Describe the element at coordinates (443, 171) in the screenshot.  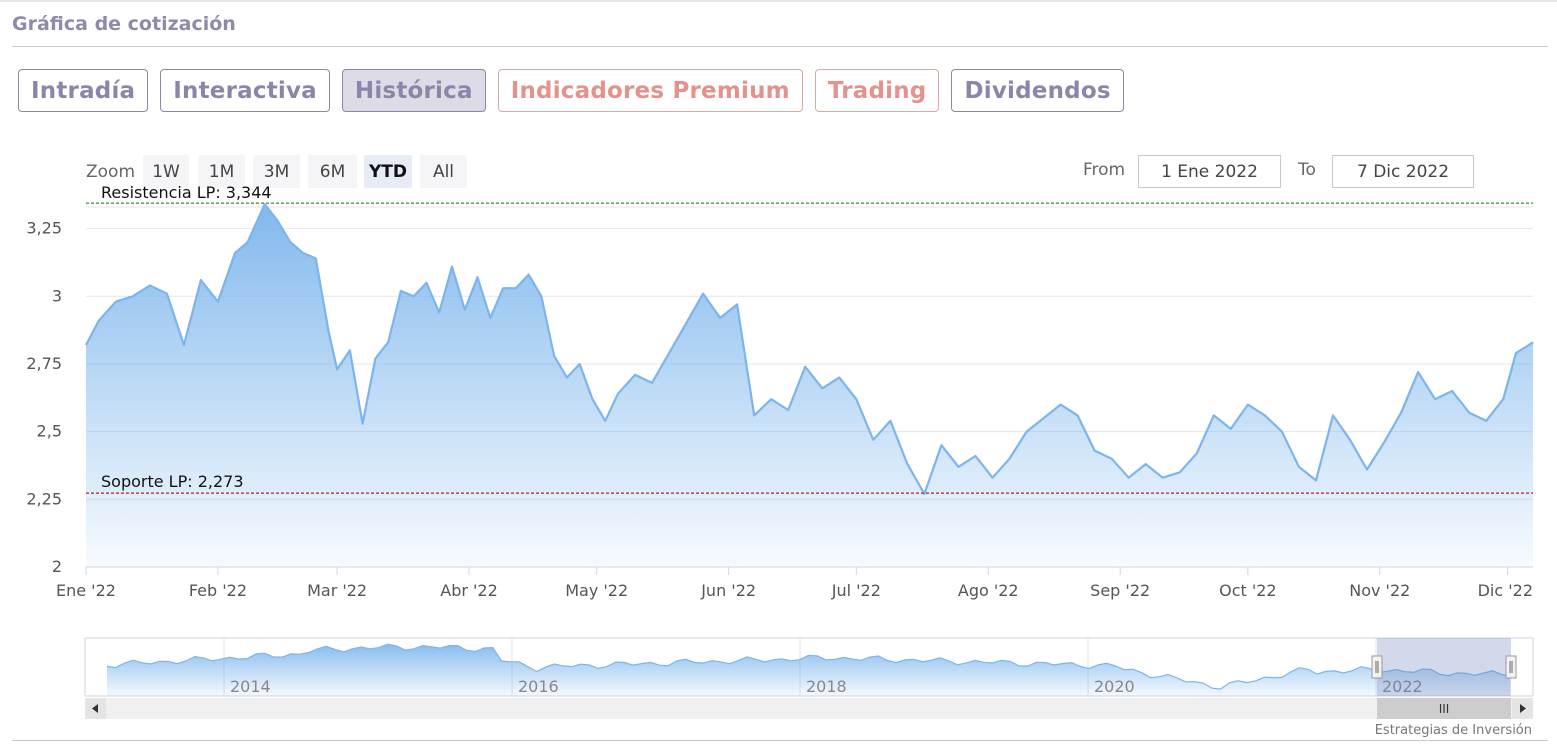
I see `zoom-all-button: All` at that location.